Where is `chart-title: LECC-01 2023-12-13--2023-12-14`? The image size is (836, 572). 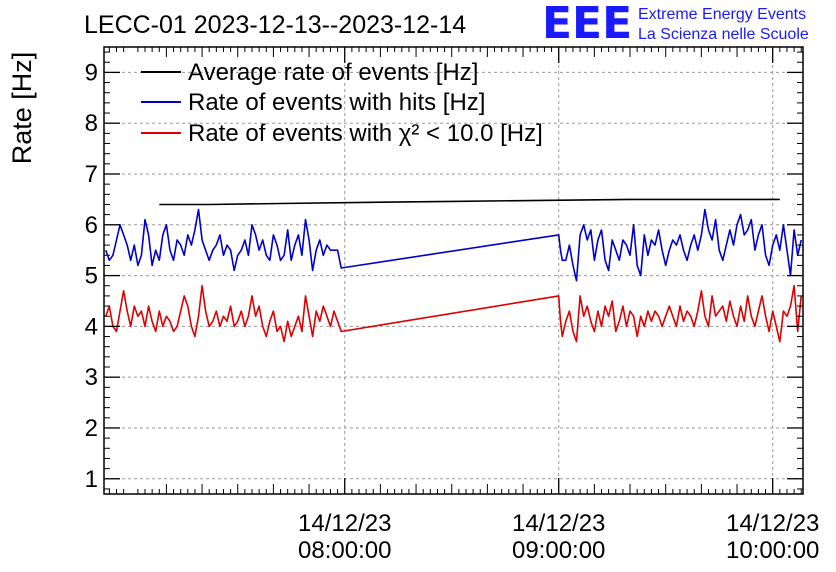
chart-title: LECC-01 2023-12-13--2023-12-14 is located at coordinates (275, 25).